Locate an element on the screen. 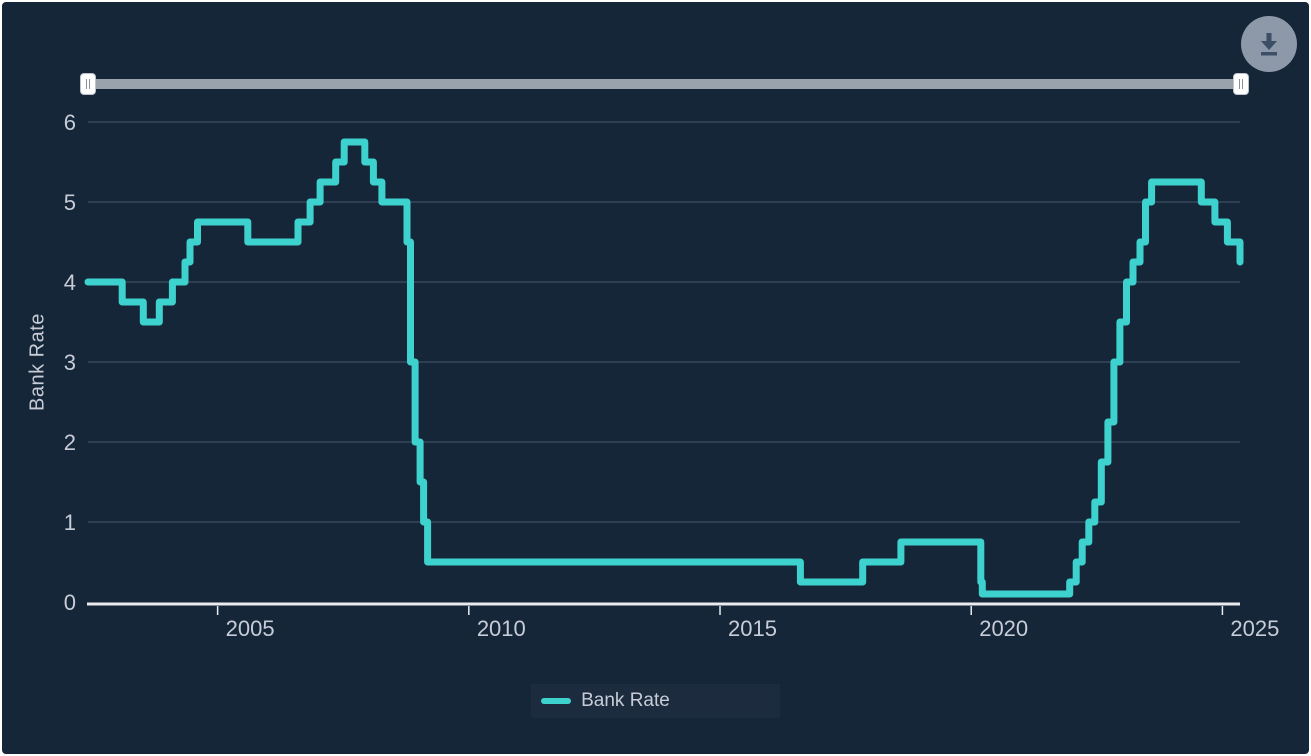 The width and height of the screenshot is (1311, 756). legend: Bank Rate is located at coordinates (655, 701).